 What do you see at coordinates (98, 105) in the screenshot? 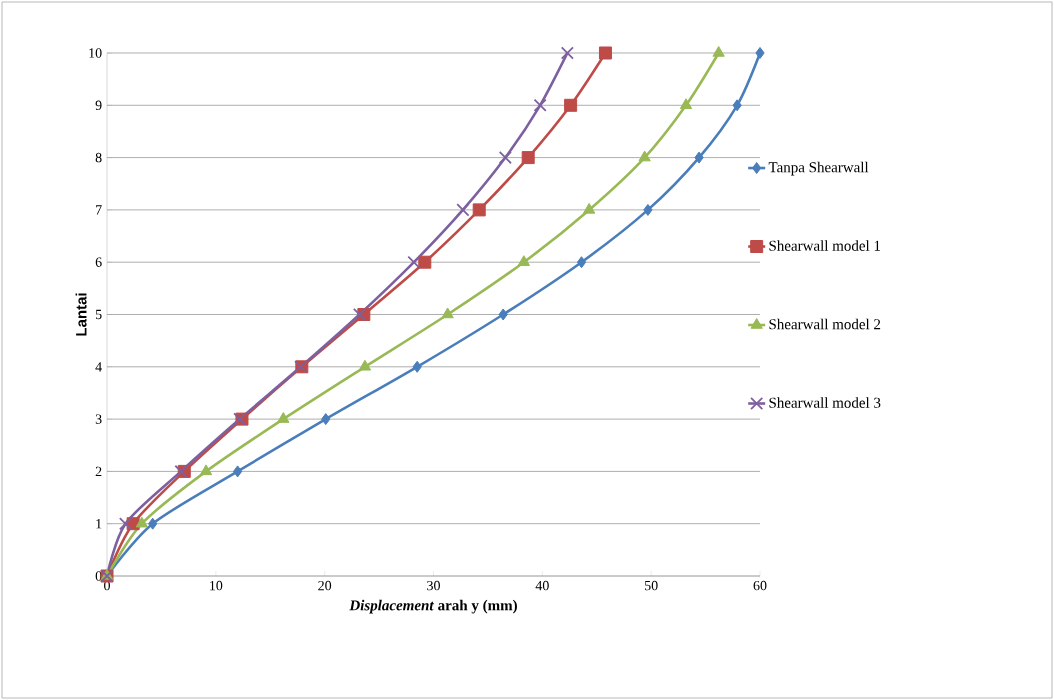
I see `y-tick-label: 9` at bounding box center [98, 105].